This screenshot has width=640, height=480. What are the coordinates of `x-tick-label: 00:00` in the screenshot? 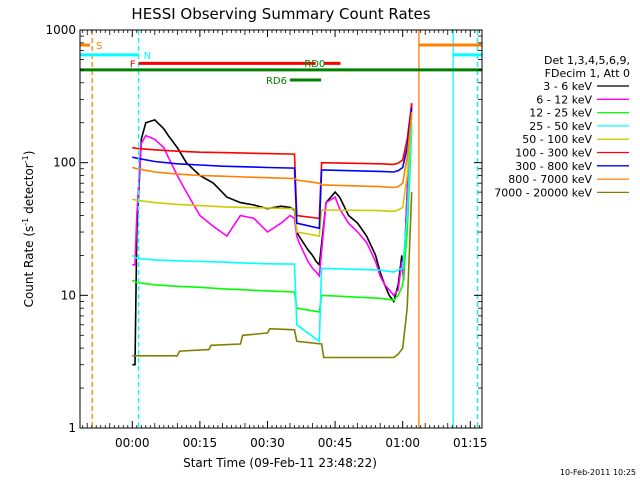 It's located at (132, 443).